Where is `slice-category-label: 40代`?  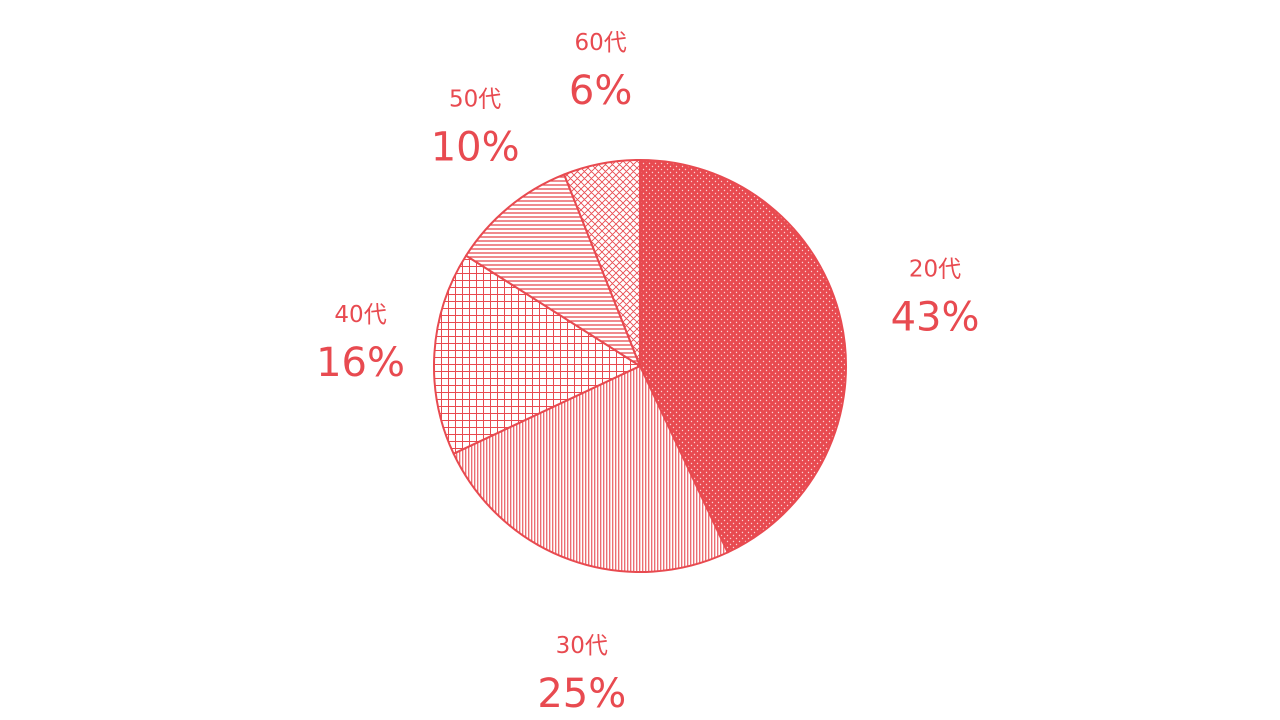 slice-category-label: 40代 is located at coordinates (360, 315).